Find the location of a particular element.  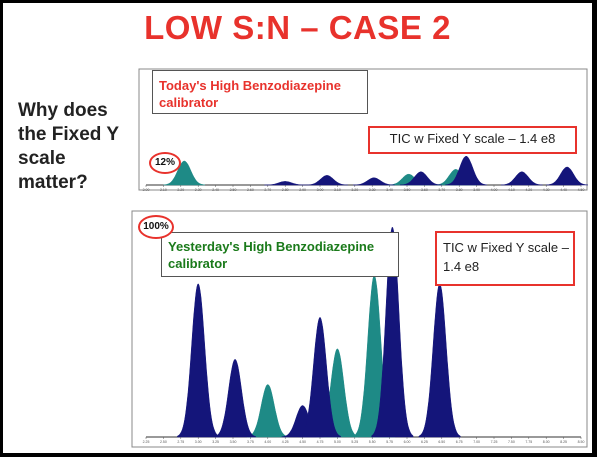

x-tick-label: 7.75 is located at coordinates (528, 442).